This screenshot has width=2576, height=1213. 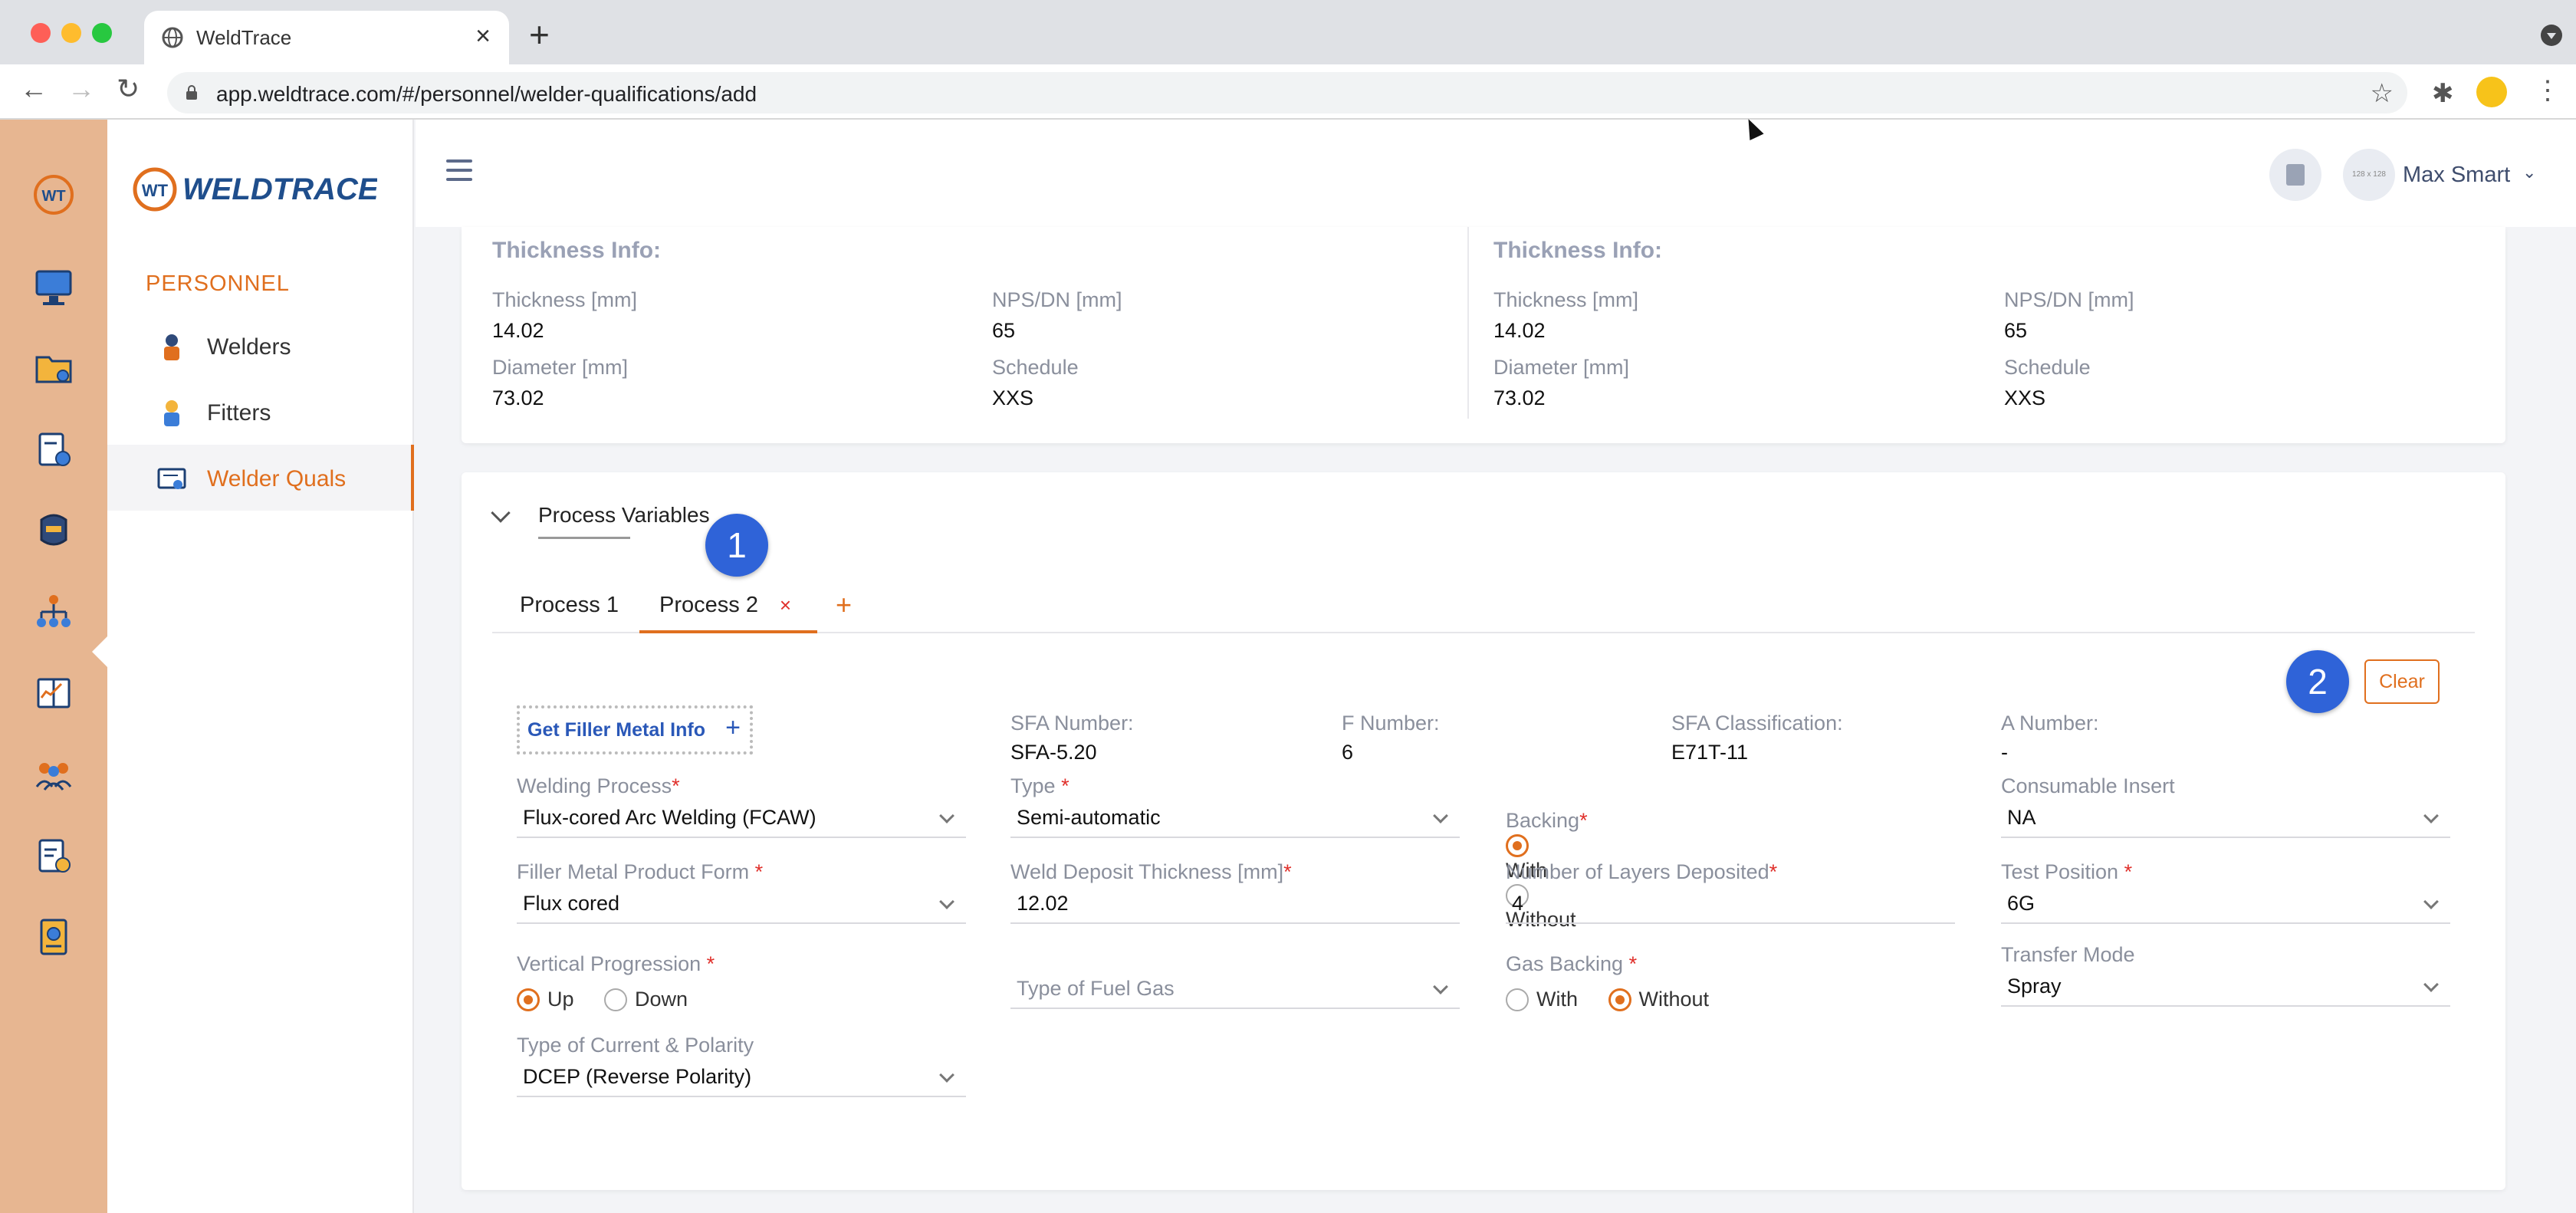 I want to click on maximize-window-button, so click(x=102, y=33).